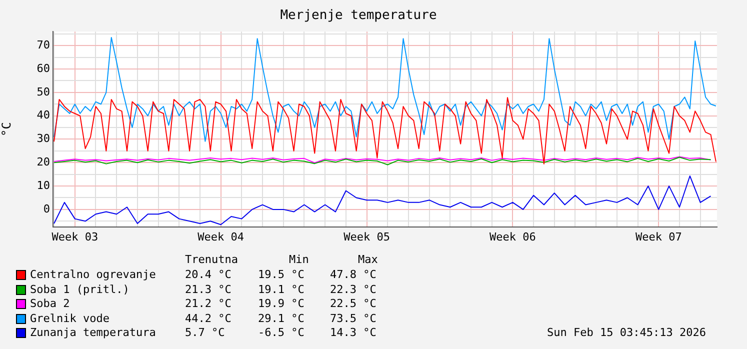 This screenshot has width=747, height=349. Describe the element at coordinates (50, 303) in the screenshot. I see `legend-label: Soba 2` at that location.